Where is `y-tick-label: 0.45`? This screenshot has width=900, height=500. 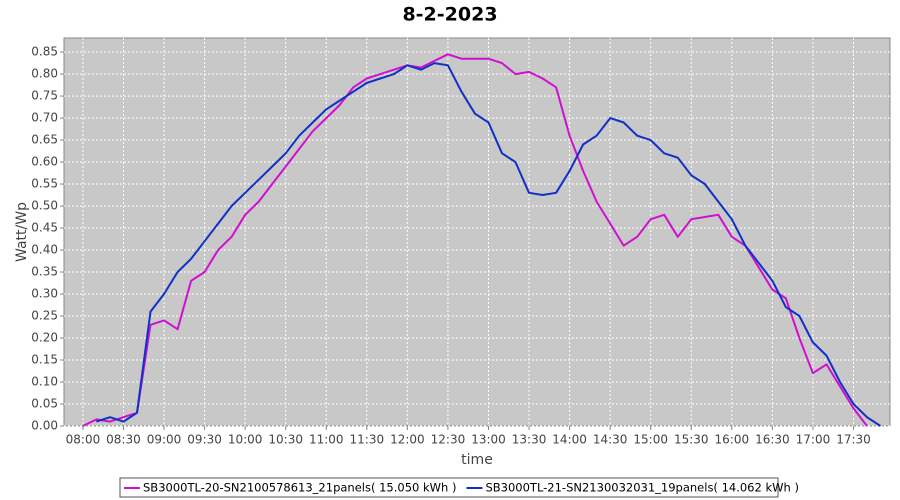
y-tick-label: 0.45 is located at coordinates (44, 228).